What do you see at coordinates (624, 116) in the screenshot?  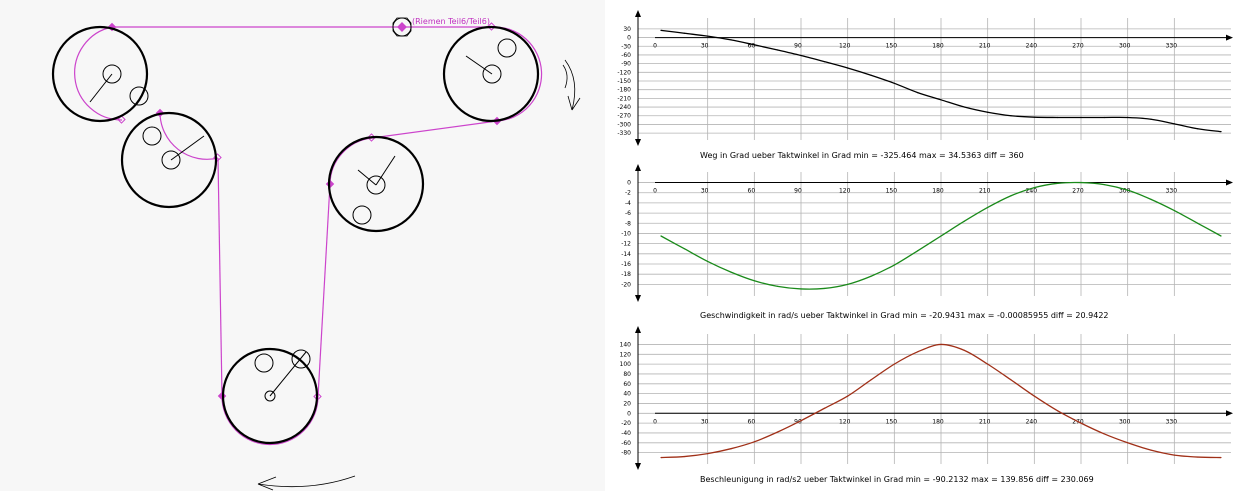 I see `y-tick-label: -270` at bounding box center [624, 116].